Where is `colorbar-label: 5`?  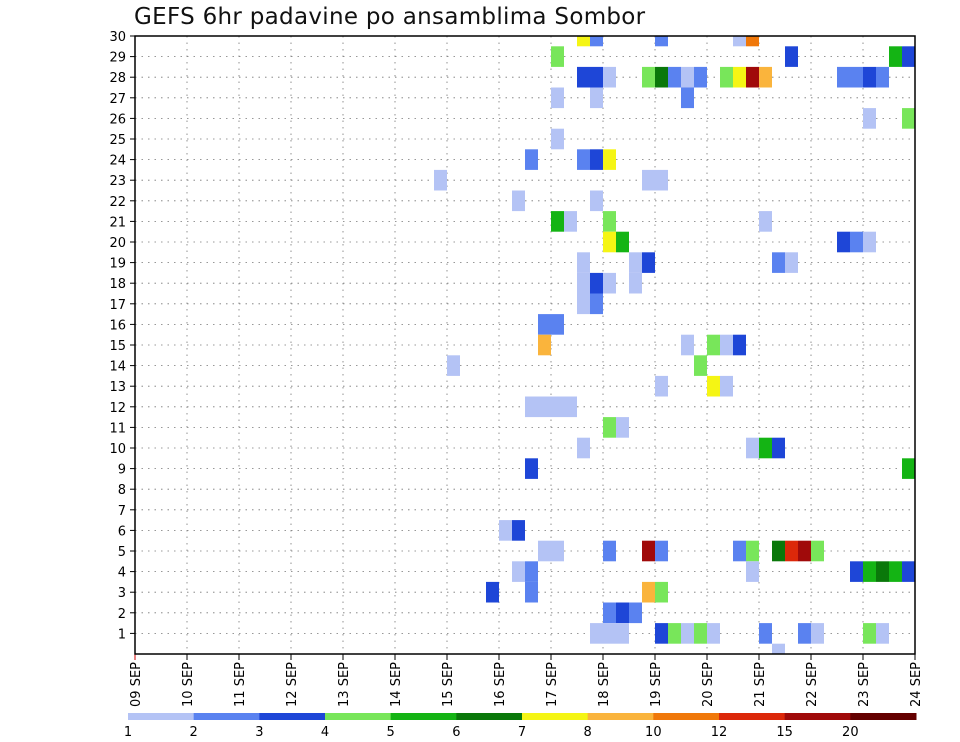
colorbar-label: 5 is located at coordinates (391, 732).